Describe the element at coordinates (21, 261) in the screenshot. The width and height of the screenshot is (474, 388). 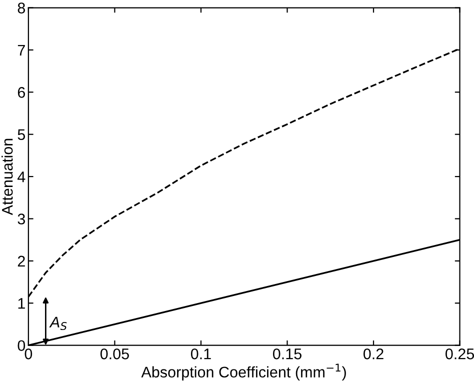
I see `y-tick-label: 2` at that location.